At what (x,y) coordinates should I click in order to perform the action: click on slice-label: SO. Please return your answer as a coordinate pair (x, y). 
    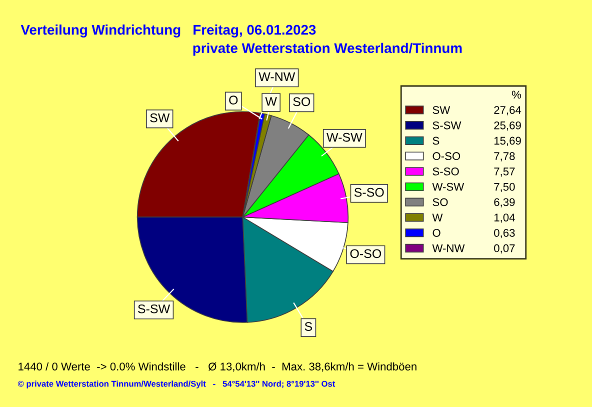
    Looking at the image, I should click on (301, 101).